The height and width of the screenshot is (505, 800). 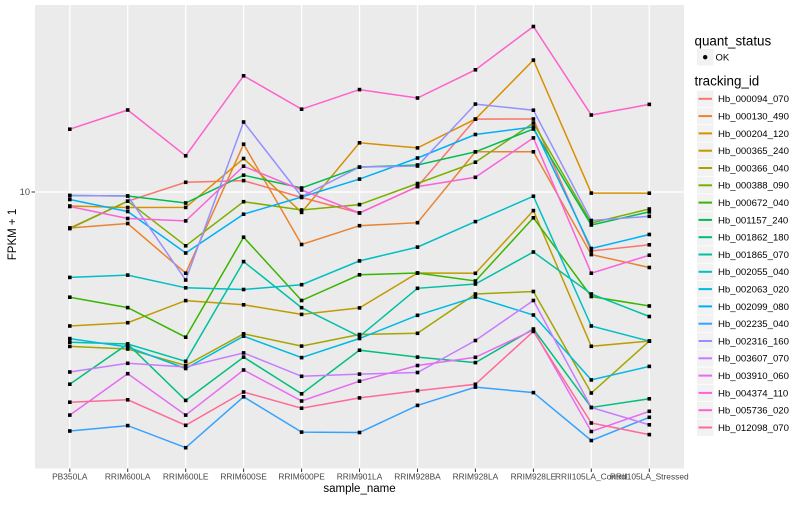 I want to click on svg-text: RRIM901LA, so click(x=360, y=477).